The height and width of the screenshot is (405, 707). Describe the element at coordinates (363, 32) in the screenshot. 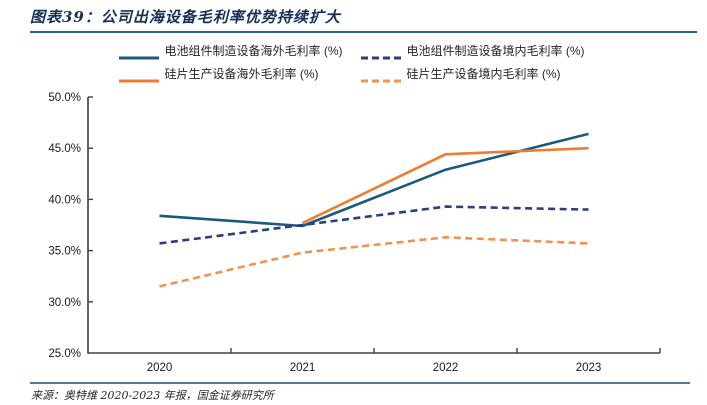

I see `title-underline` at that location.